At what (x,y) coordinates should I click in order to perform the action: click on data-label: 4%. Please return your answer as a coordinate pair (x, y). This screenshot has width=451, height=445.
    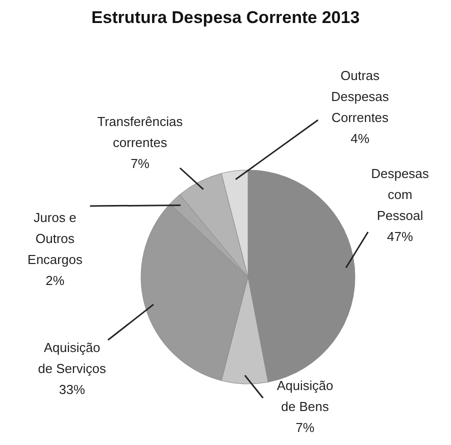
    Looking at the image, I should click on (360, 138).